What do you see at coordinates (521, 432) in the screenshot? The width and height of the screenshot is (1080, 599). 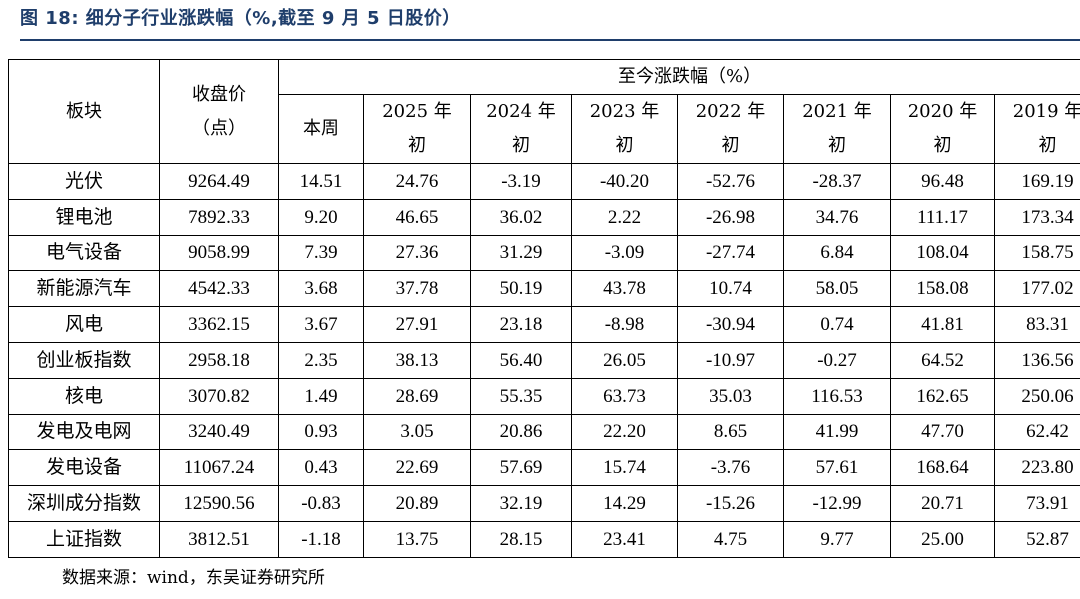 I see `change-value: 20.86` at bounding box center [521, 432].